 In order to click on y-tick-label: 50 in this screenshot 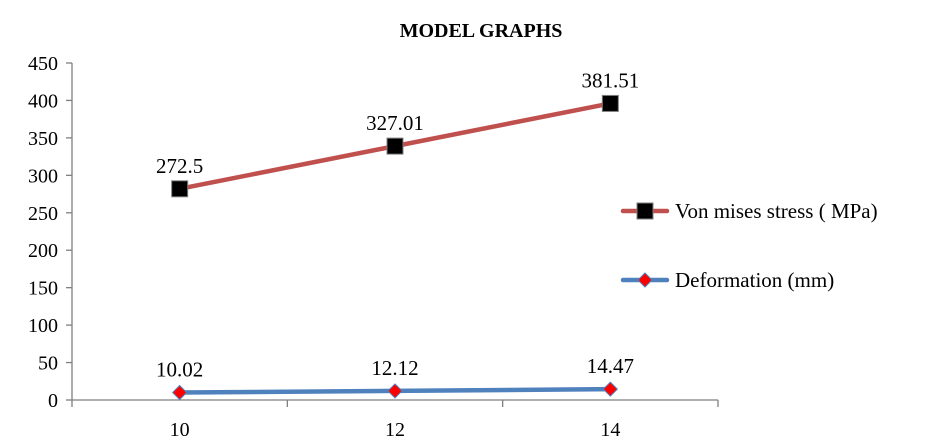, I will do `click(48, 364)`.